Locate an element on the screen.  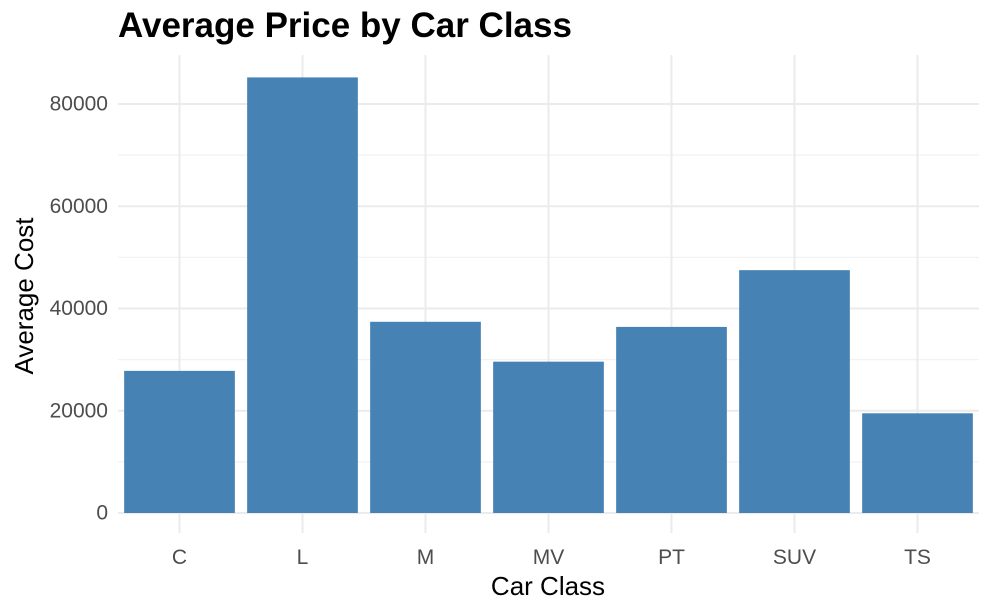
x-tick-label: M is located at coordinates (426, 557).